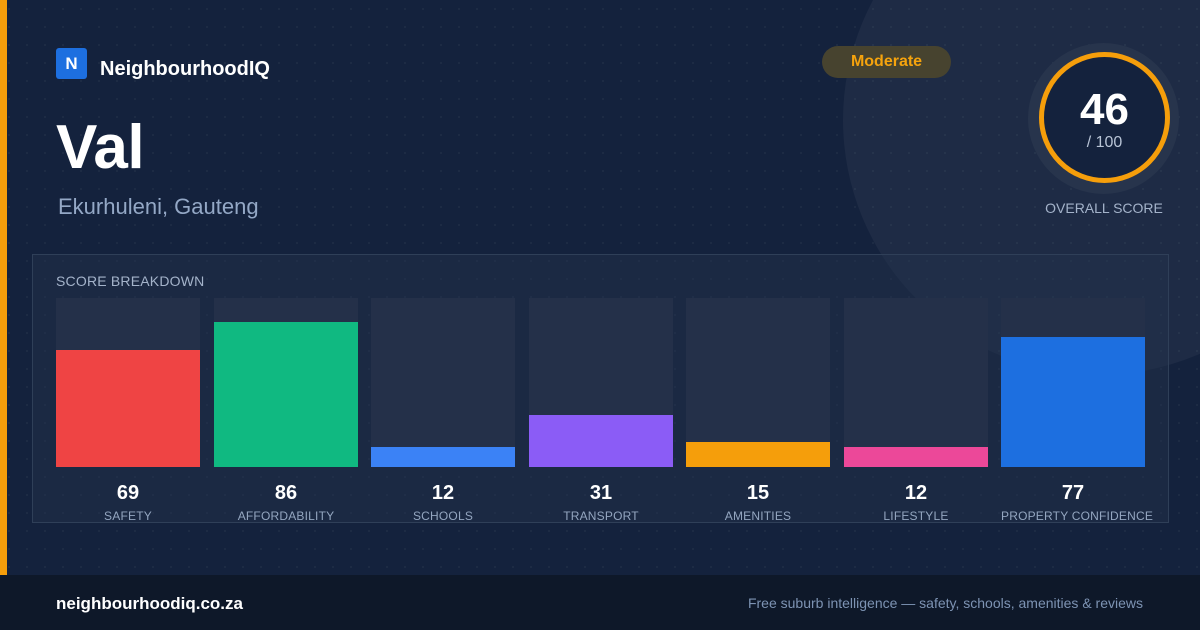 The width and height of the screenshot is (1200, 630). Describe the element at coordinates (3, 287) in the screenshot. I see `accent-bar` at that location.